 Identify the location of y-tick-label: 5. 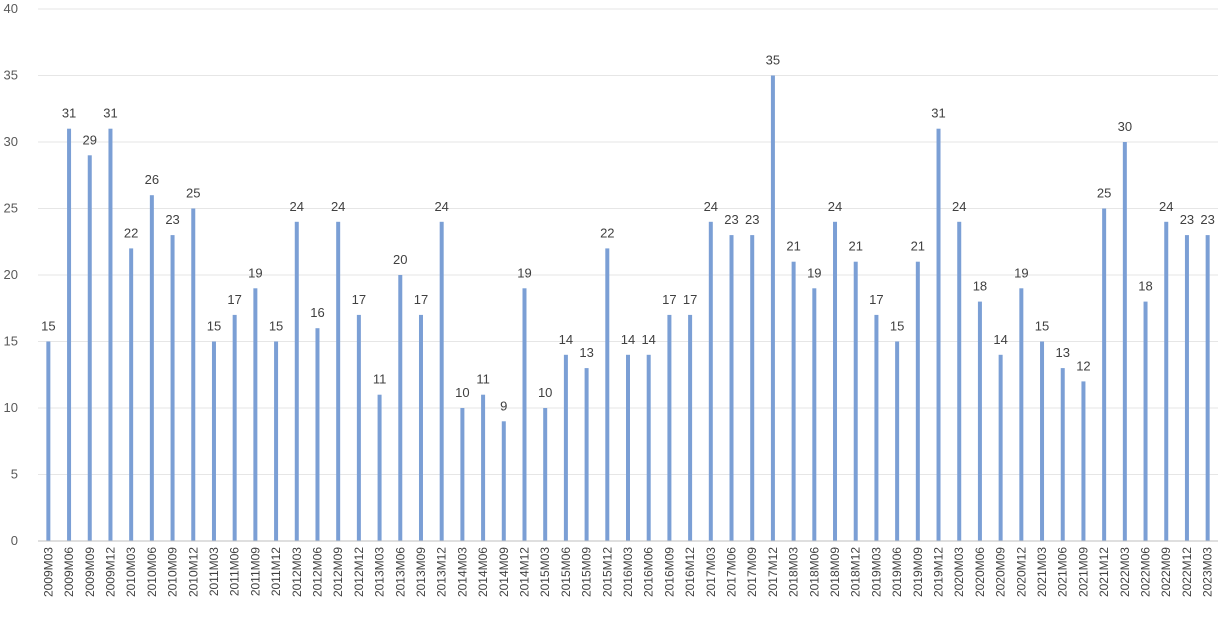
(14, 474).